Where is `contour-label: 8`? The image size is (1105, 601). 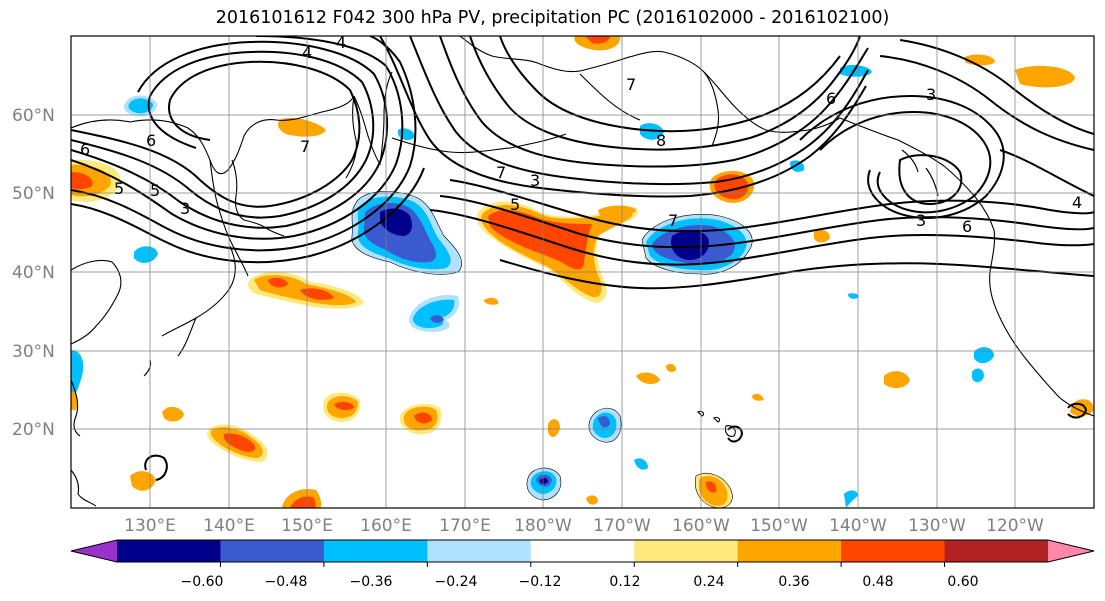 contour-label: 8 is located at coordinates (661, 140).